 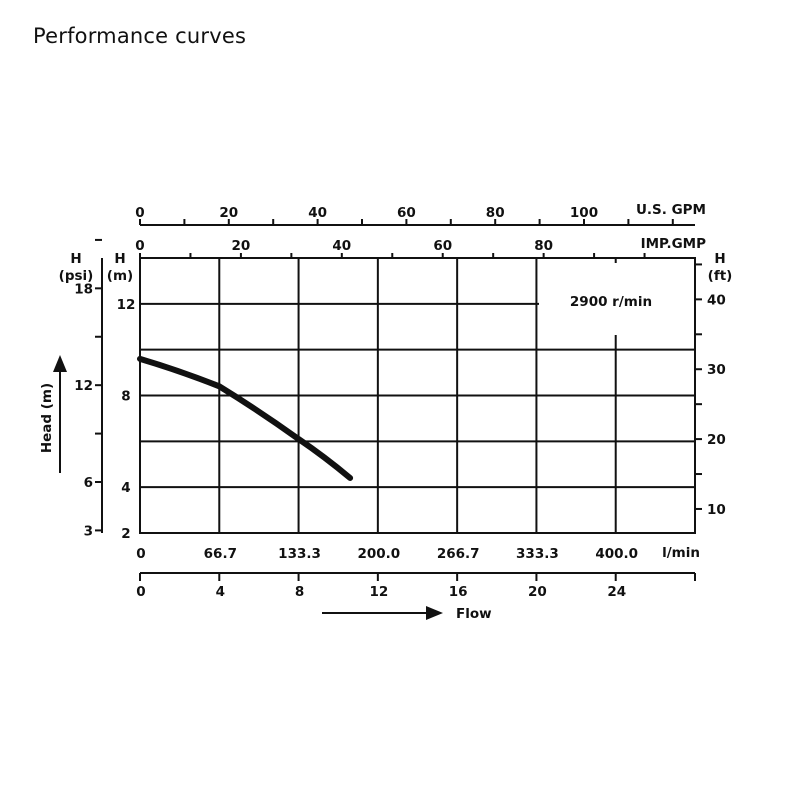 I want to click on psi-tick-label: 12, so click(x=83, y=386).